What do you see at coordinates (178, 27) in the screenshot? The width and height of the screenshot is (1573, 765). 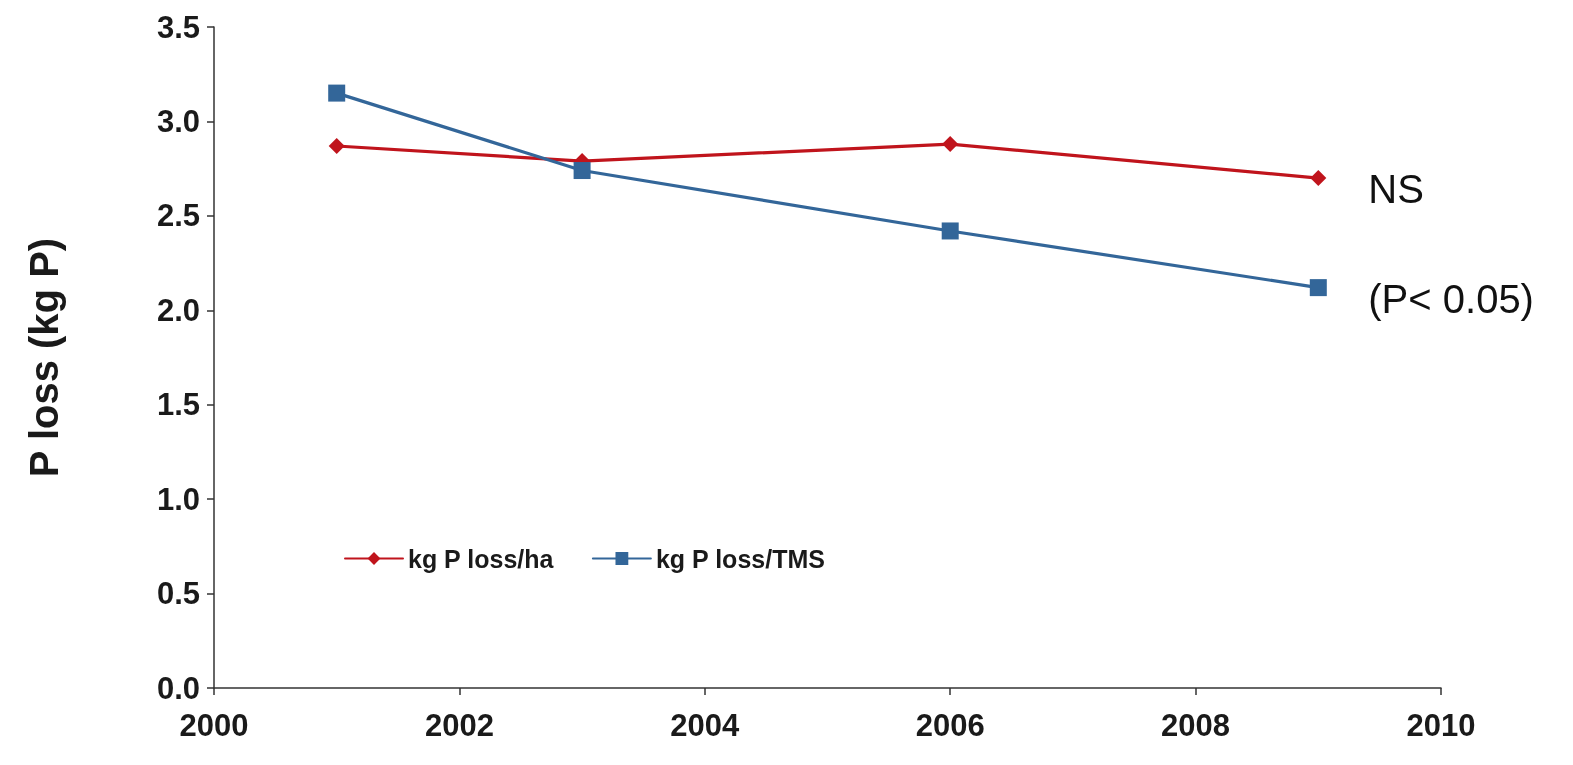 I see `y-tick-label: 3.5` at bounding box center [178, 27].